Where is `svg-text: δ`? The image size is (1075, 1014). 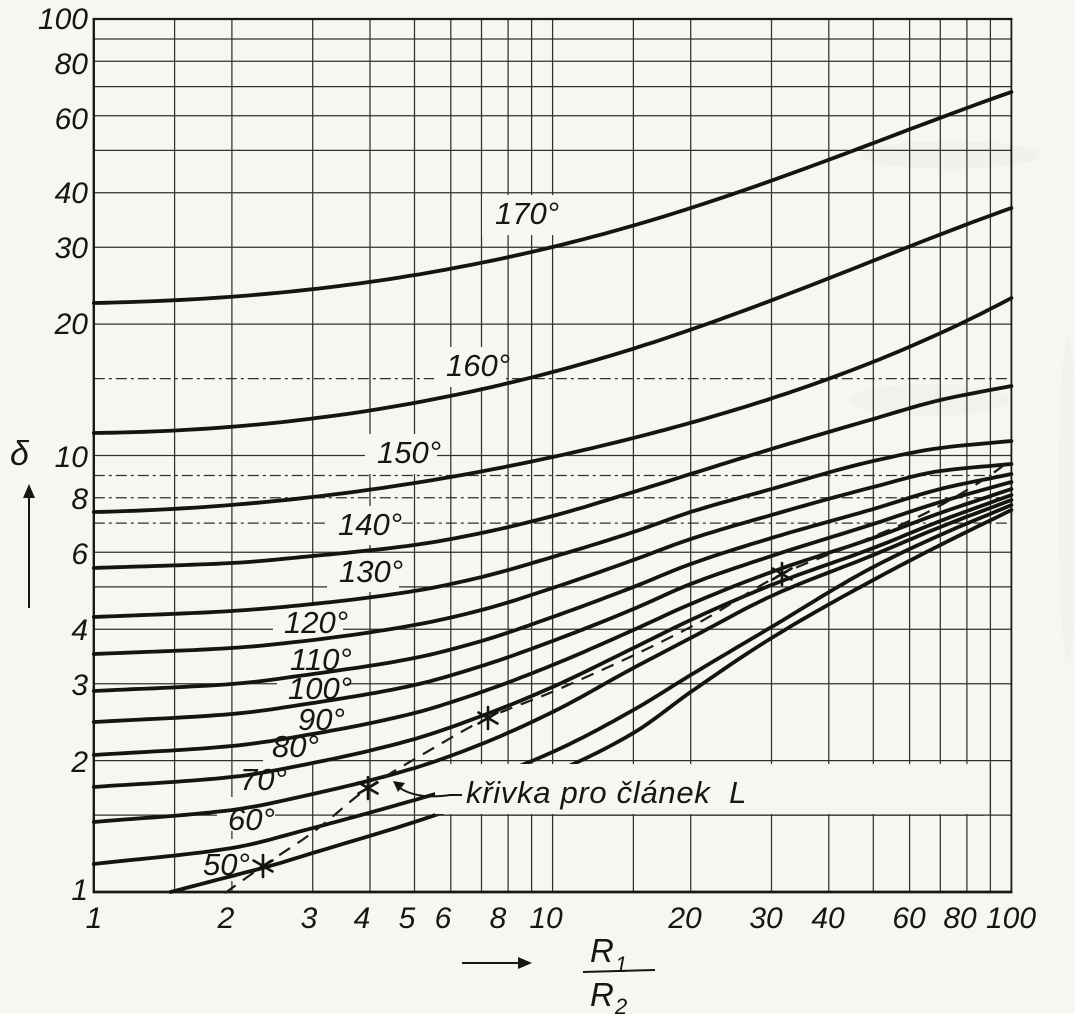
svg-text: δ is located at coordinates (20, 454).